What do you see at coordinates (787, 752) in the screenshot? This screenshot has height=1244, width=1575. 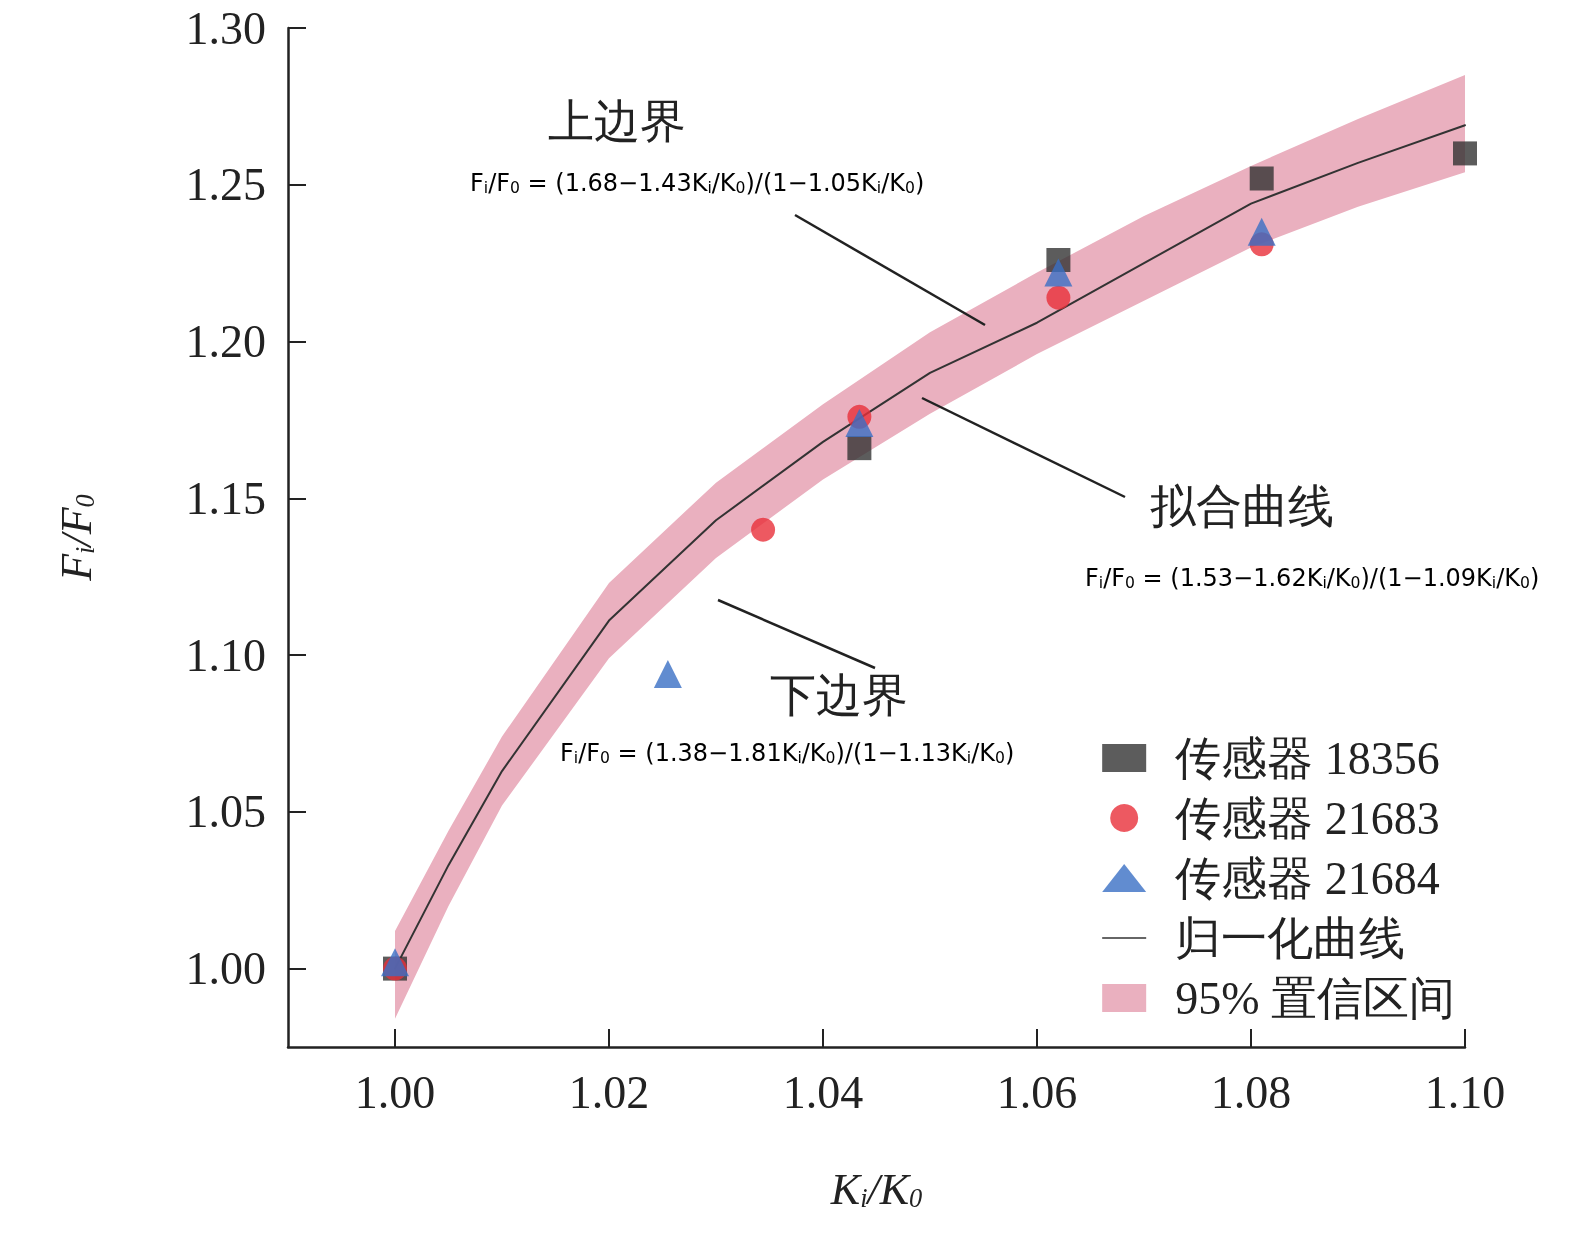 I see `text: Fi/F0 = (1.38−1.81Ki/K0)/(1−1.13Ki/K0)` at bounding box center [787, 752].